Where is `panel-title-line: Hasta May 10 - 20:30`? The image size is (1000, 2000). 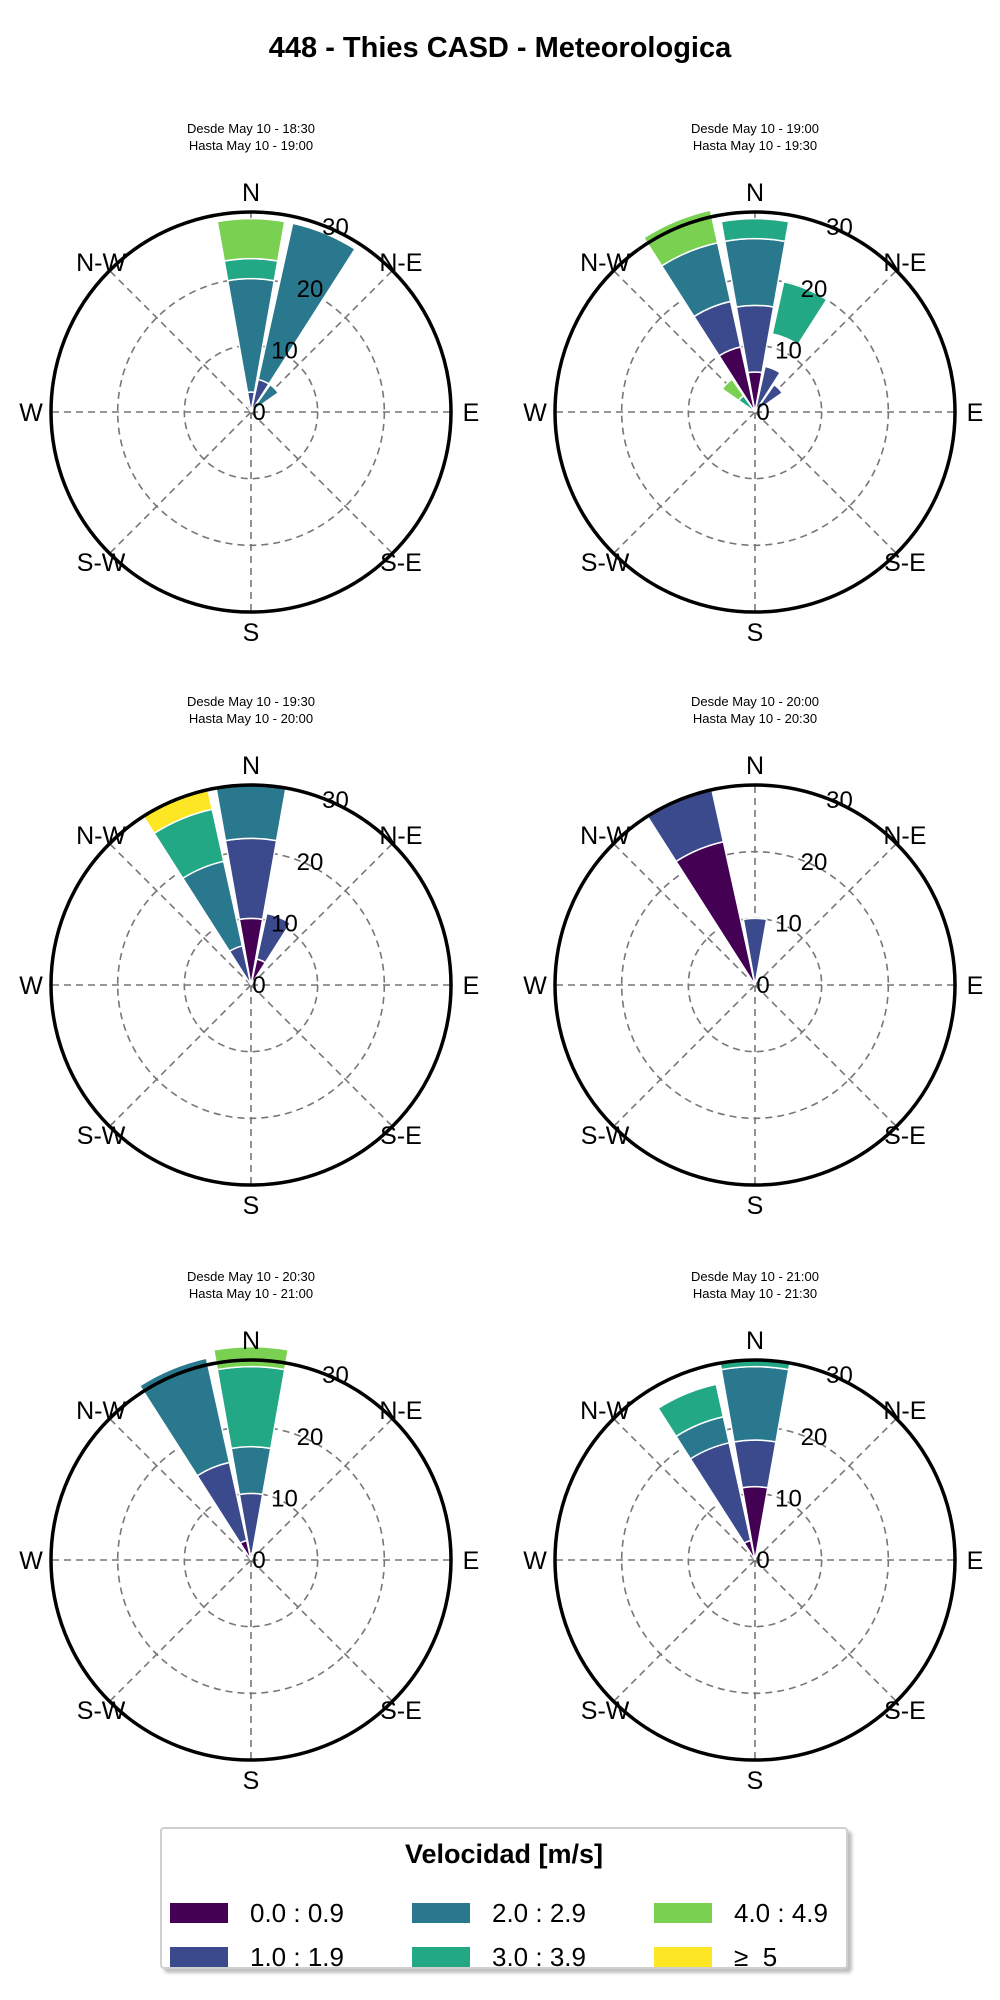 panel-title-line: Hasta May 10 - 20:30 is located at coordinates (755, 718).